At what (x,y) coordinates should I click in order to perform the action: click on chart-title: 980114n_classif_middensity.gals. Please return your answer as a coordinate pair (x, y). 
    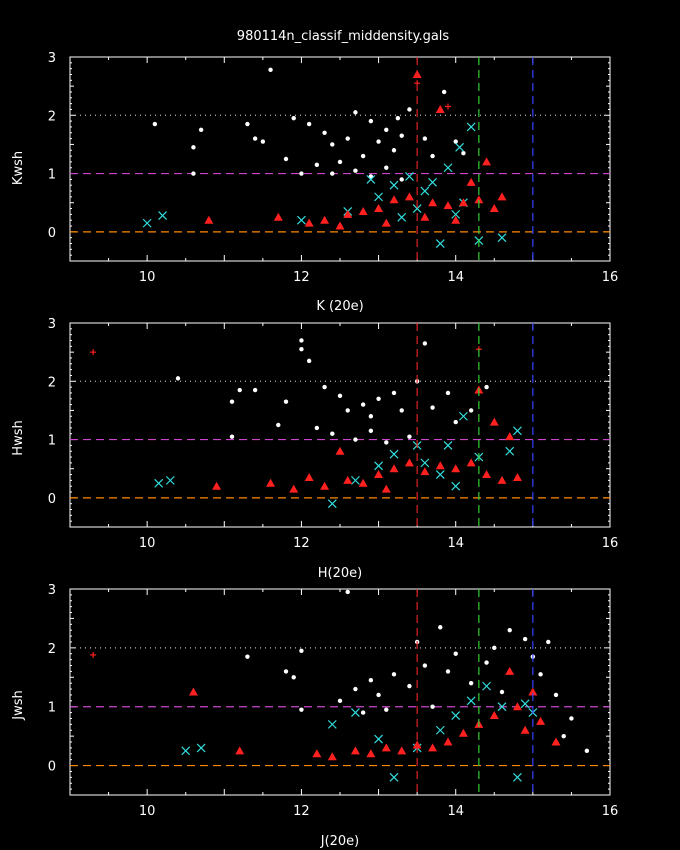
    Looking at the image, I should click on (343, 36).